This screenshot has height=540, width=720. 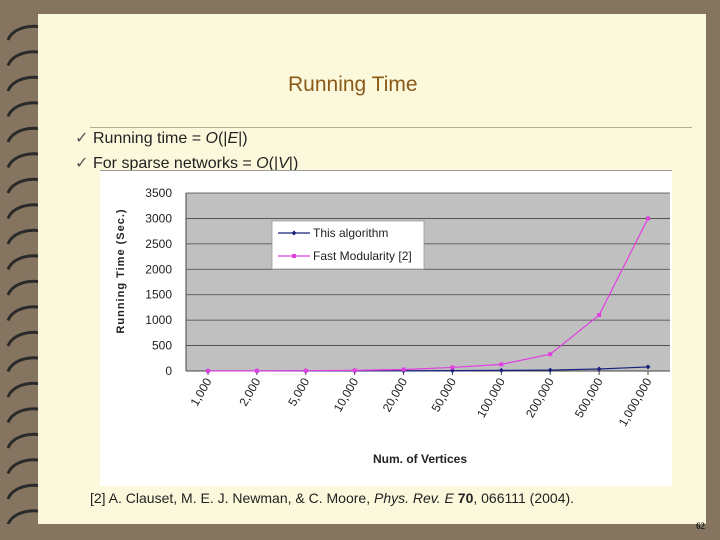 I want to click on x-tick-label: 5,000, so click(x=298, y=391).